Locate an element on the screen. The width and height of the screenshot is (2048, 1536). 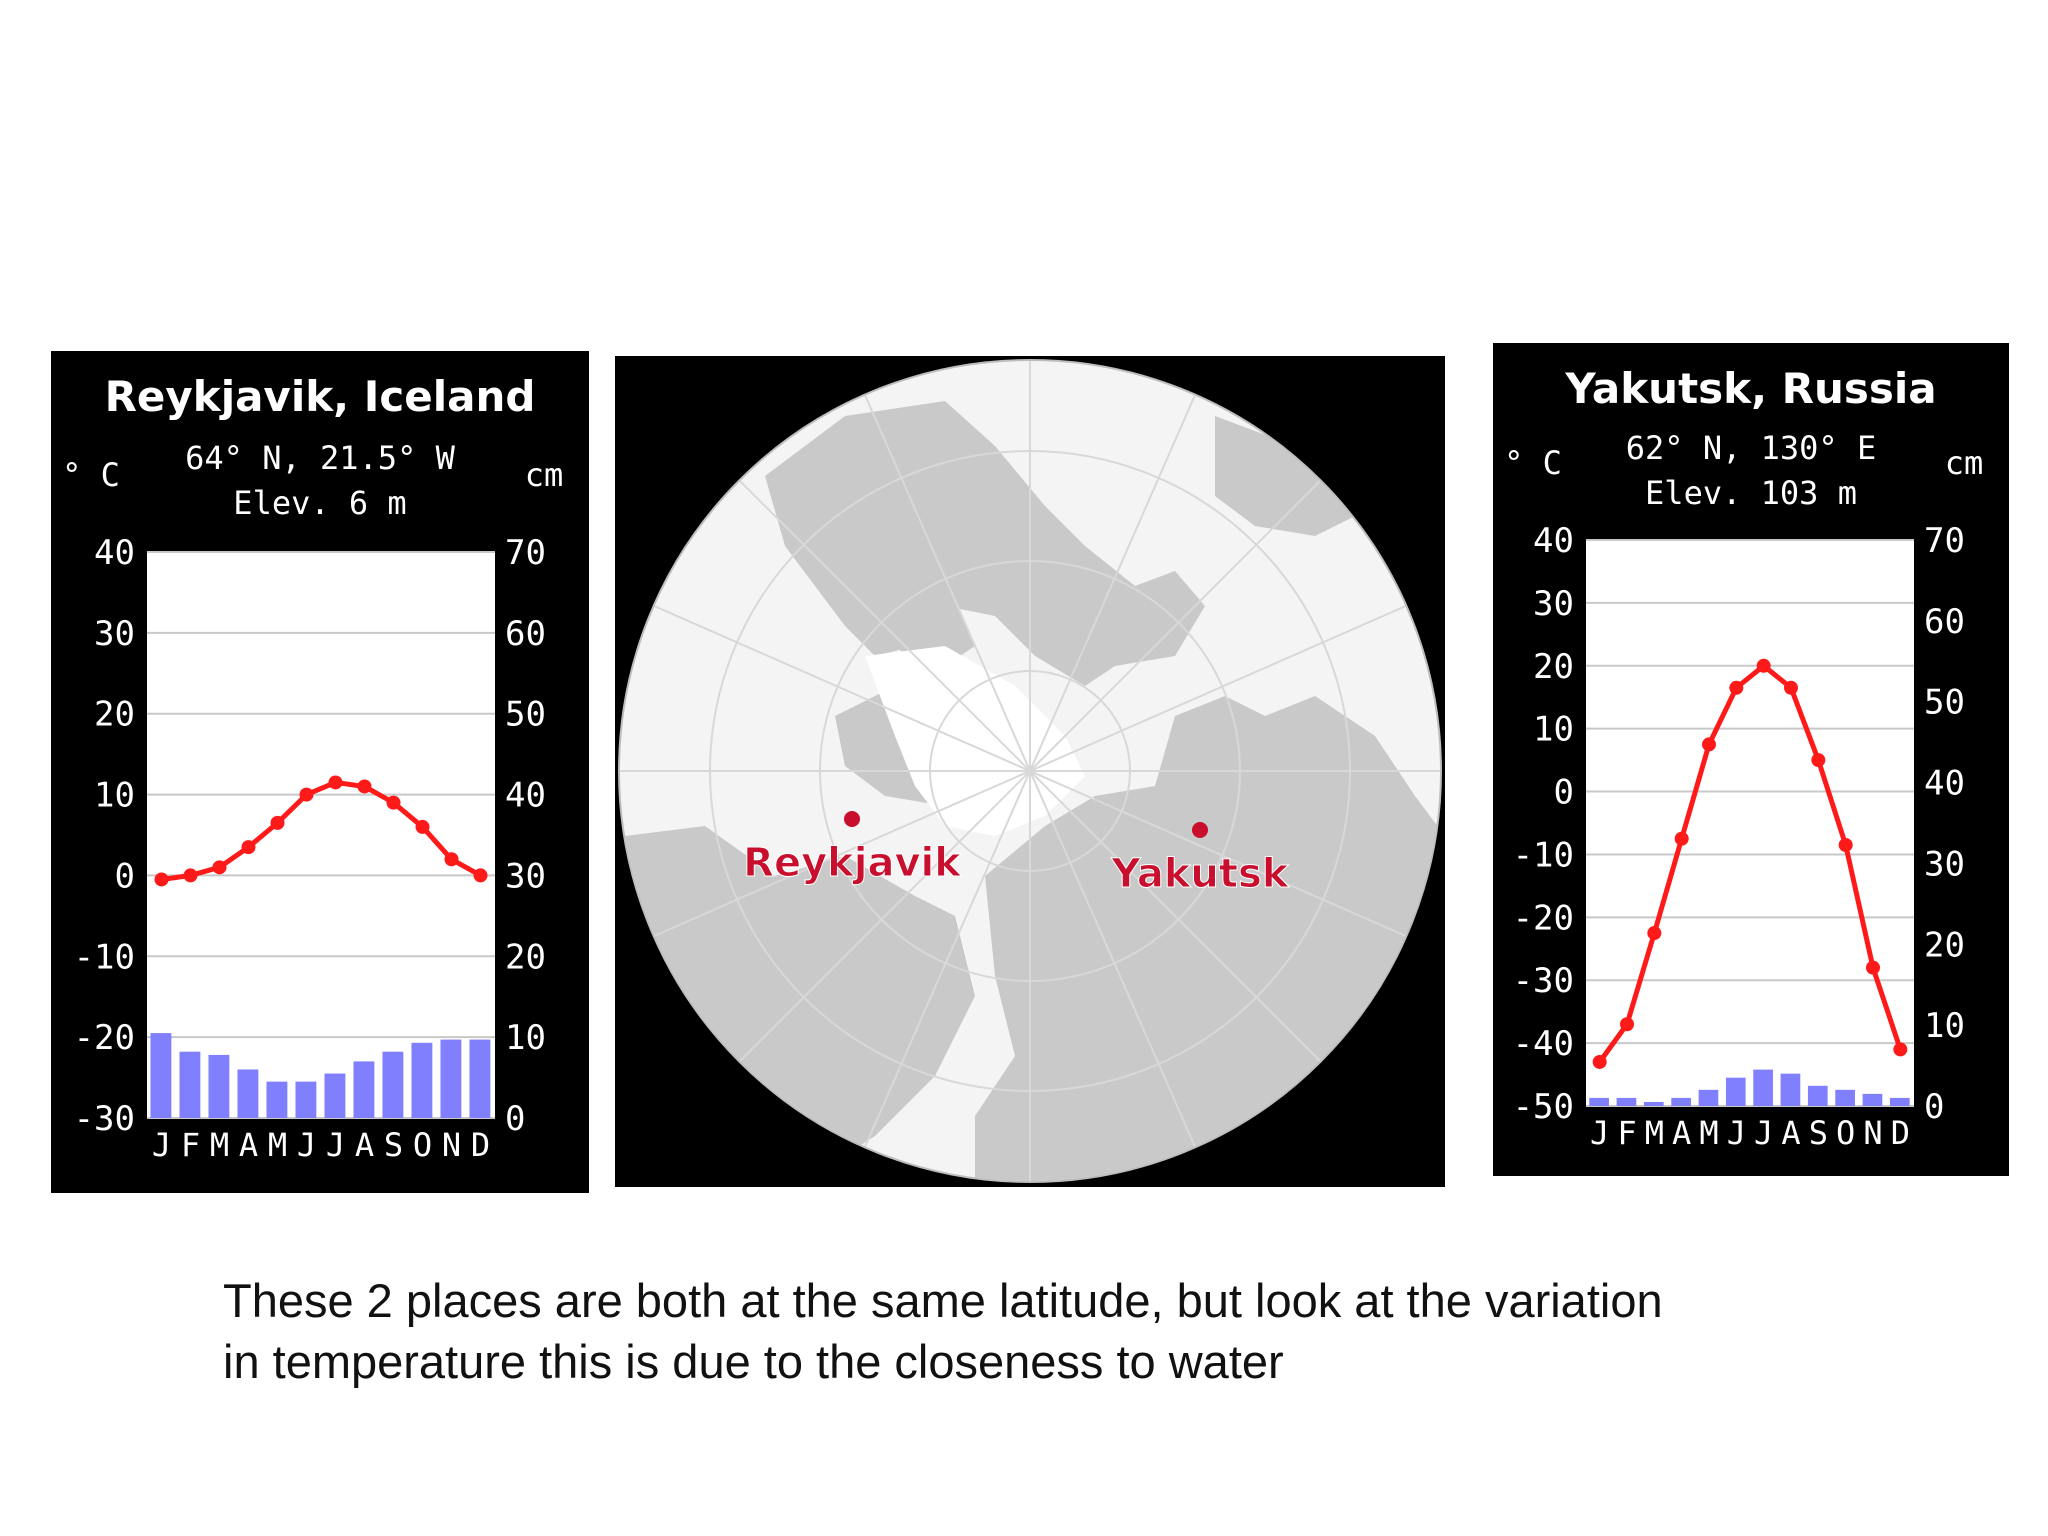
chart-subtitle-line: 64° N, 21.5° W is located at coordinates (320, 458).